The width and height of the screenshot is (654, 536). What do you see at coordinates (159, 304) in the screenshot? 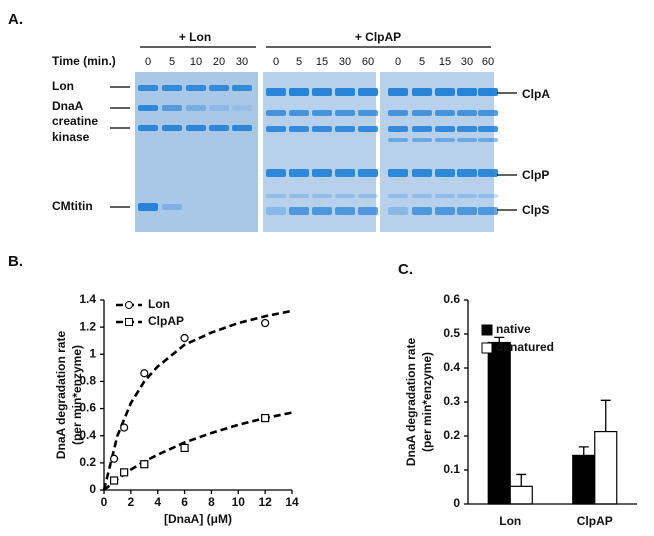
I see `legend-label: Lon` at bounding box center [159, 304].